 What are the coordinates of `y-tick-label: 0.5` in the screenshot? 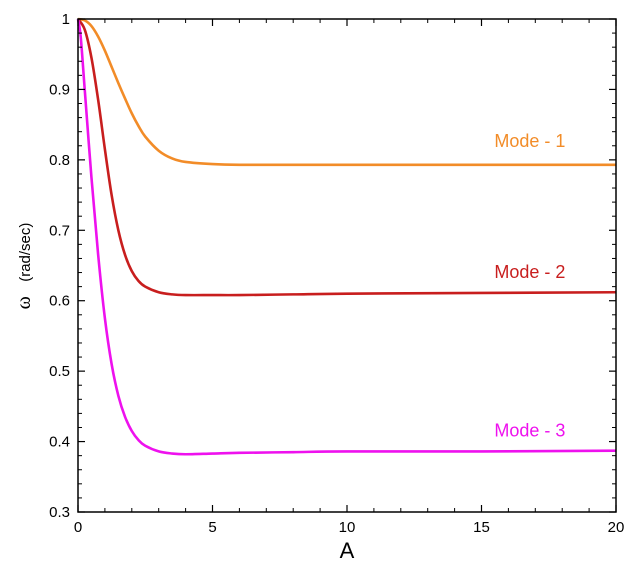 It's located at (59, 371).